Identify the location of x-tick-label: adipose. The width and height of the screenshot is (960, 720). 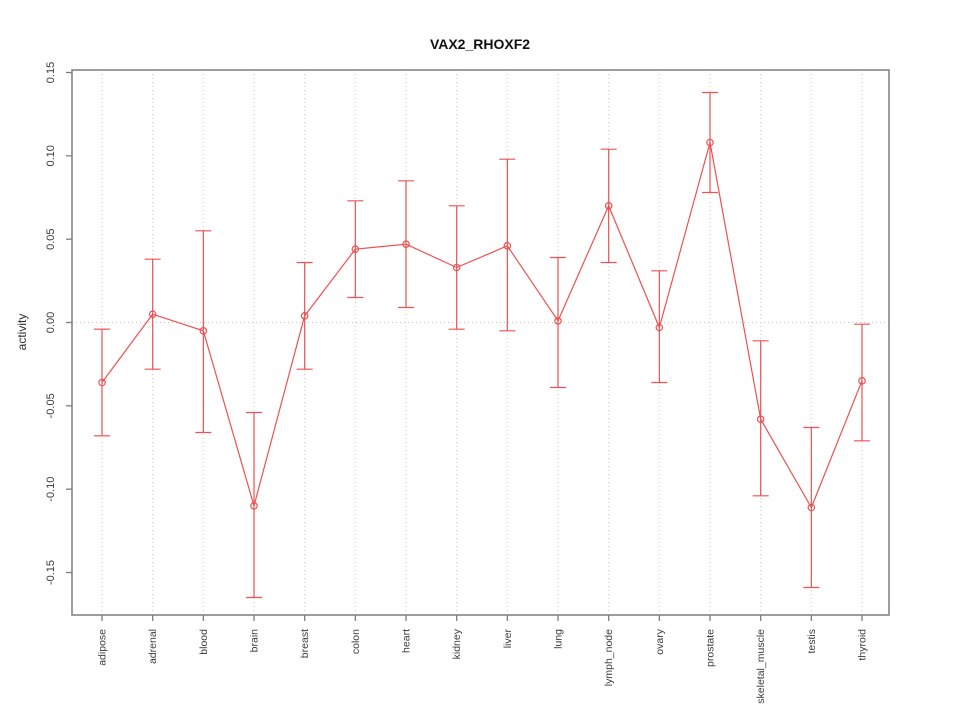
(103, 647).